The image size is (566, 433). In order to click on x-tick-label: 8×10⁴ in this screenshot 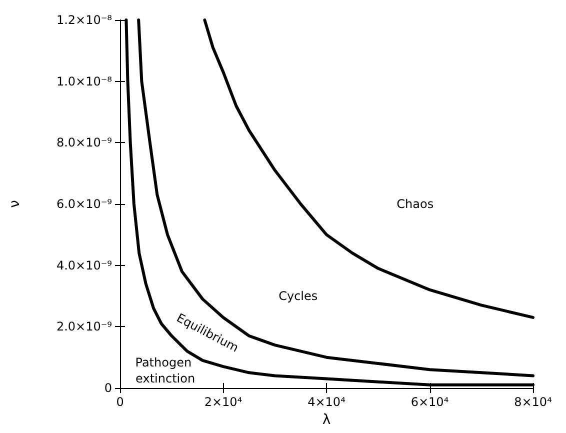, I will do `click(533, 402)`.